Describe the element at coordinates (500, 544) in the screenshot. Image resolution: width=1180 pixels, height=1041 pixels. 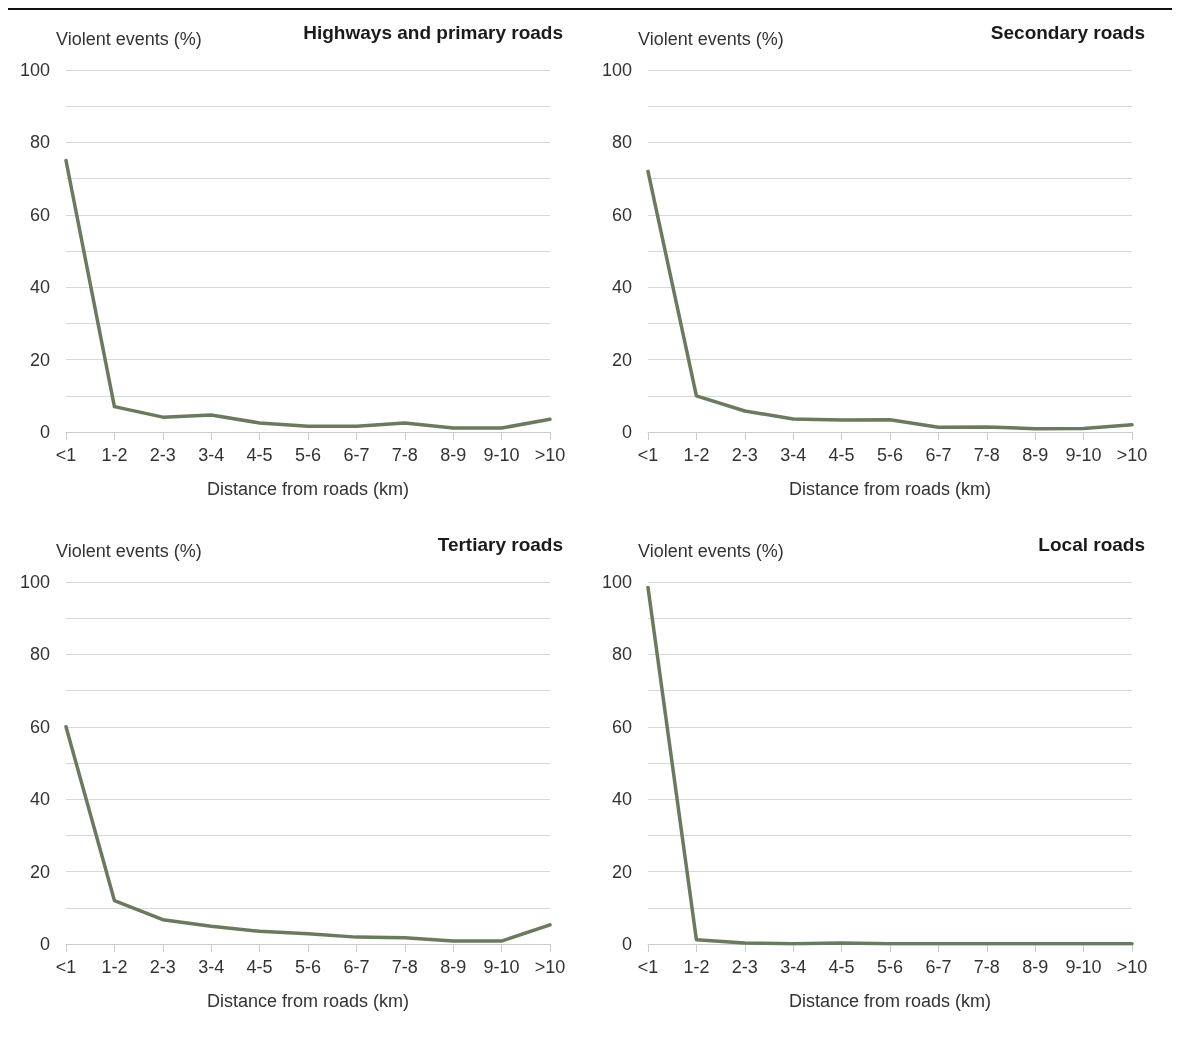
I see `chart-title: Tertiary roads` at that location.